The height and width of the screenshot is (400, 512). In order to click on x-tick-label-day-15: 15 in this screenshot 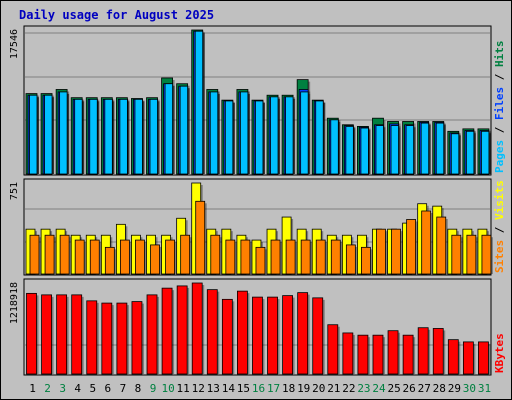, I will do `click(243, 388)`.